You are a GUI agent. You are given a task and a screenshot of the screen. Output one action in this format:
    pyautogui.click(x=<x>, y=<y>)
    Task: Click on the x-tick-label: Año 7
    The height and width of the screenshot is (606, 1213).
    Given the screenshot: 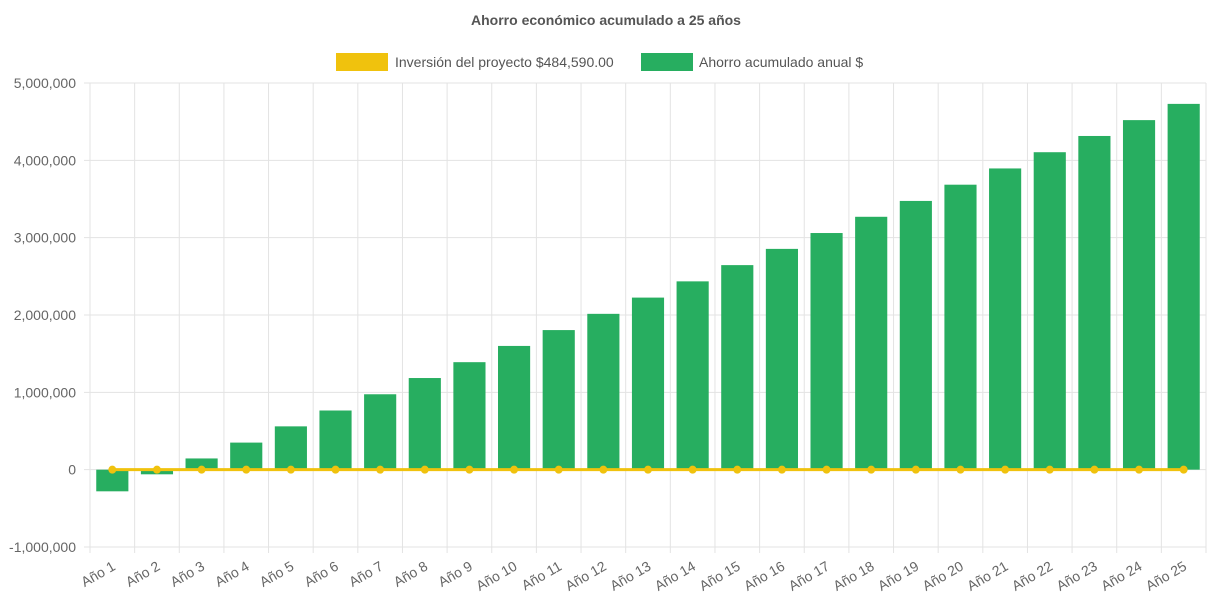 What is the action you would take?
    pyautogui.click(x=366, y=574)
    